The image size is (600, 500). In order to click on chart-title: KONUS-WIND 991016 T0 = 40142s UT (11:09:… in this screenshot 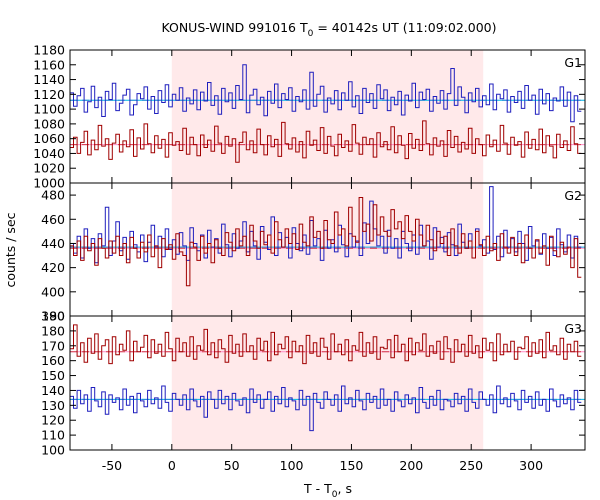, I will do `click(328, 29)`.